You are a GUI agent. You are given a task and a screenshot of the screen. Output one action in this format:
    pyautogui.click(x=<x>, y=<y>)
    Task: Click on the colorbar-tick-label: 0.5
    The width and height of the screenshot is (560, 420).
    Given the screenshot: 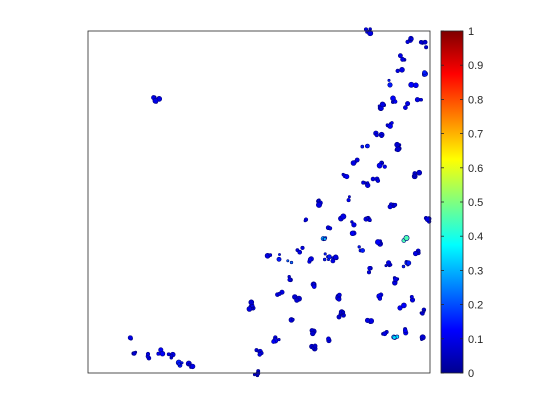 What is the action you would take?
    pyautogui.click(x=475, y=203)
    